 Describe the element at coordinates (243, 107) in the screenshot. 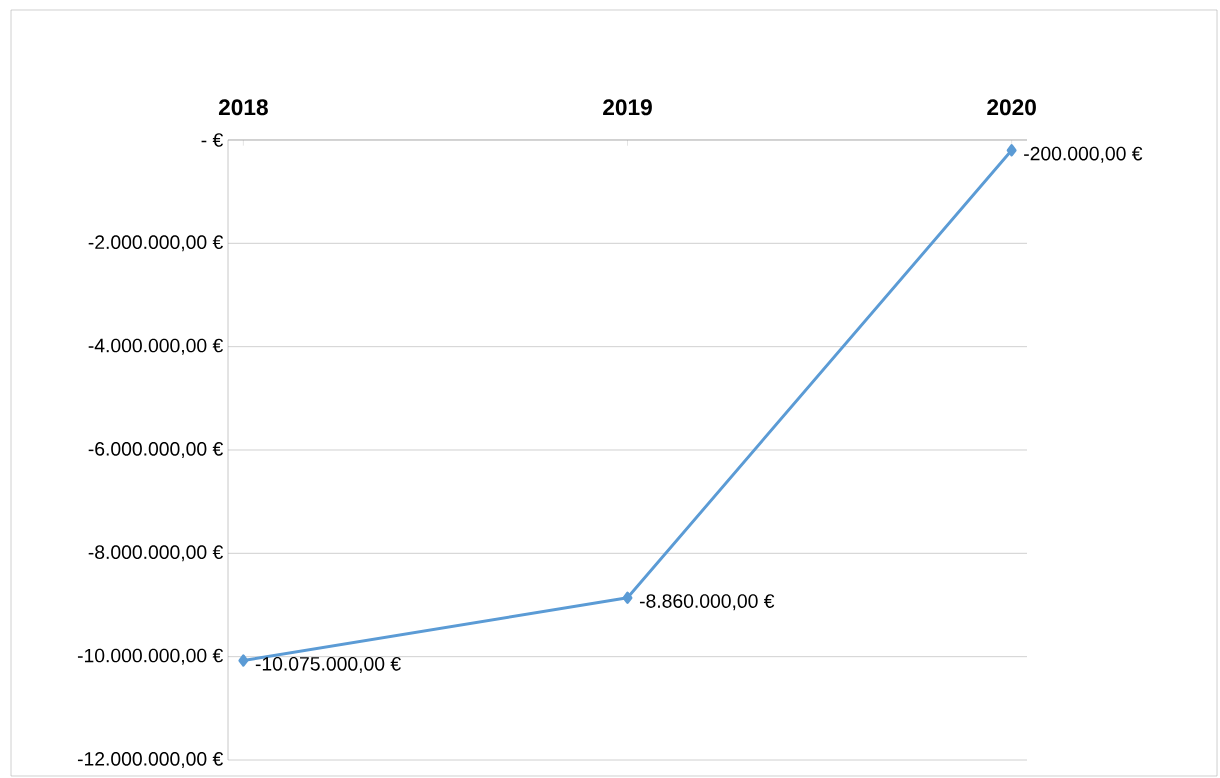

I see `x-tick-label: 2018` at that location.